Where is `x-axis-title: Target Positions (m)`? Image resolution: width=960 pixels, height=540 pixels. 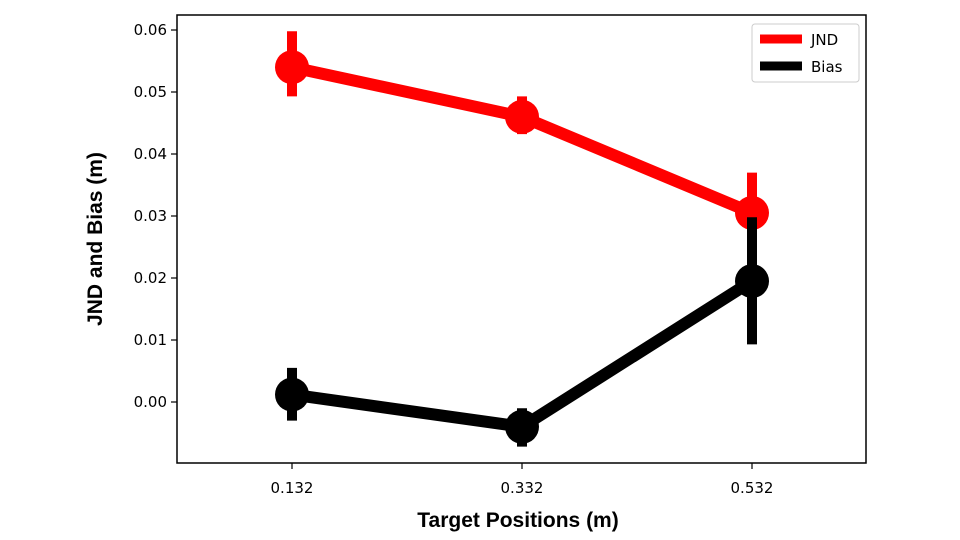 x-axis-title: Target Positions (m) is located at coordinates (517, 520).